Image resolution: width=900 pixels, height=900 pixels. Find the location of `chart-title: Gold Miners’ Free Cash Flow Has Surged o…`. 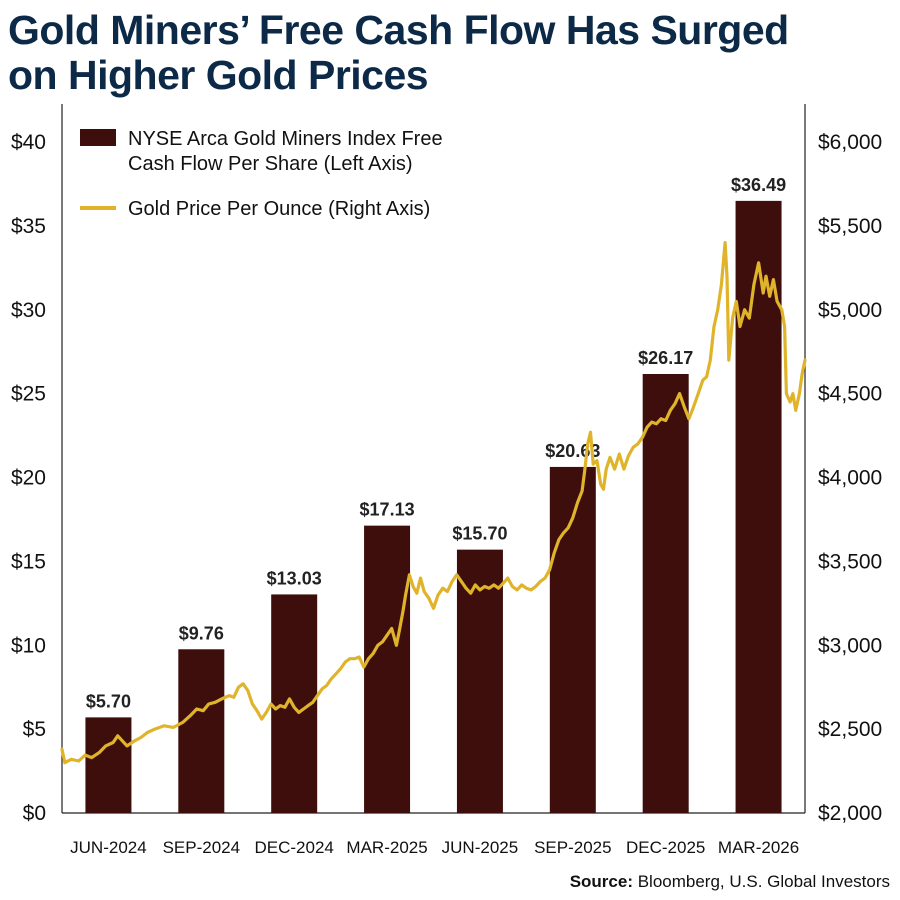

chart-title: Gold Miners’ Free Cash Flow Has Surged o… is located at coordinates (450, 53).